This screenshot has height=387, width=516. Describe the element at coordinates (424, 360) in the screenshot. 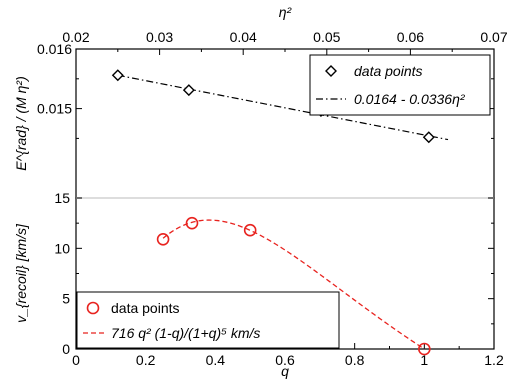

I see `bottom-x-tick-label: 1` at that location.